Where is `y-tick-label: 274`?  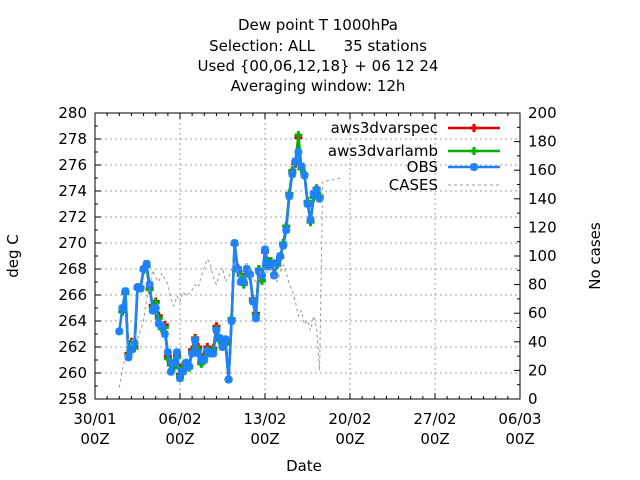
y-tick-label: 274 is located at coordinates (72, 191).